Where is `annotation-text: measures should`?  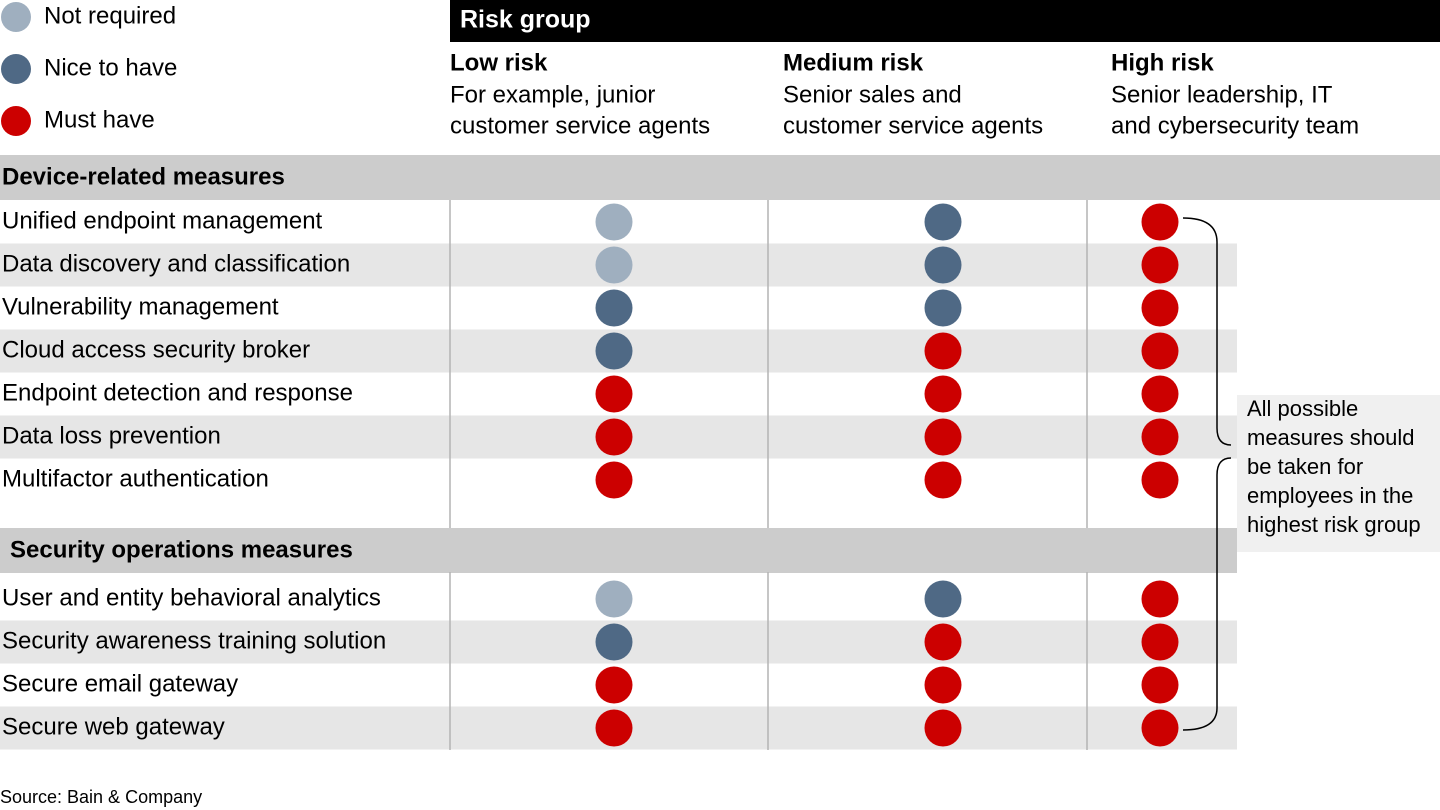 annotation-text: measures should is located at coordinates (1331, 437).